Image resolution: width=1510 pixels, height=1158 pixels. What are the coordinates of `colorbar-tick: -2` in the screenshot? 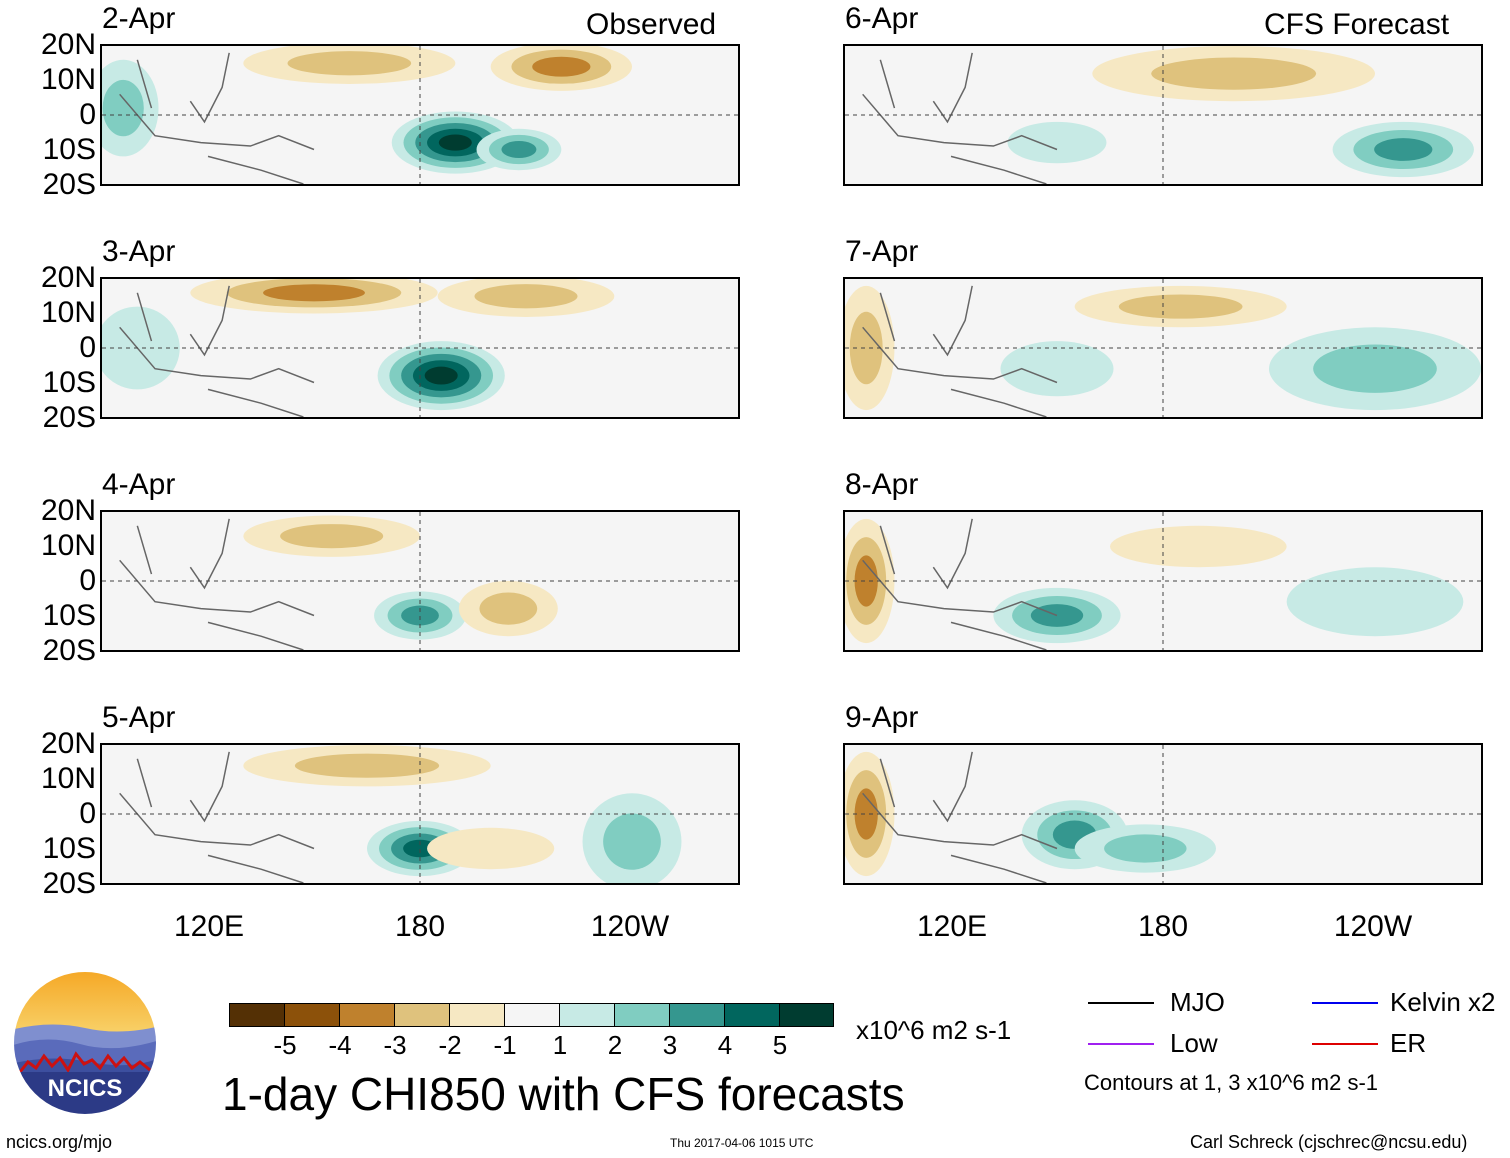 It's located at (450, 1045).